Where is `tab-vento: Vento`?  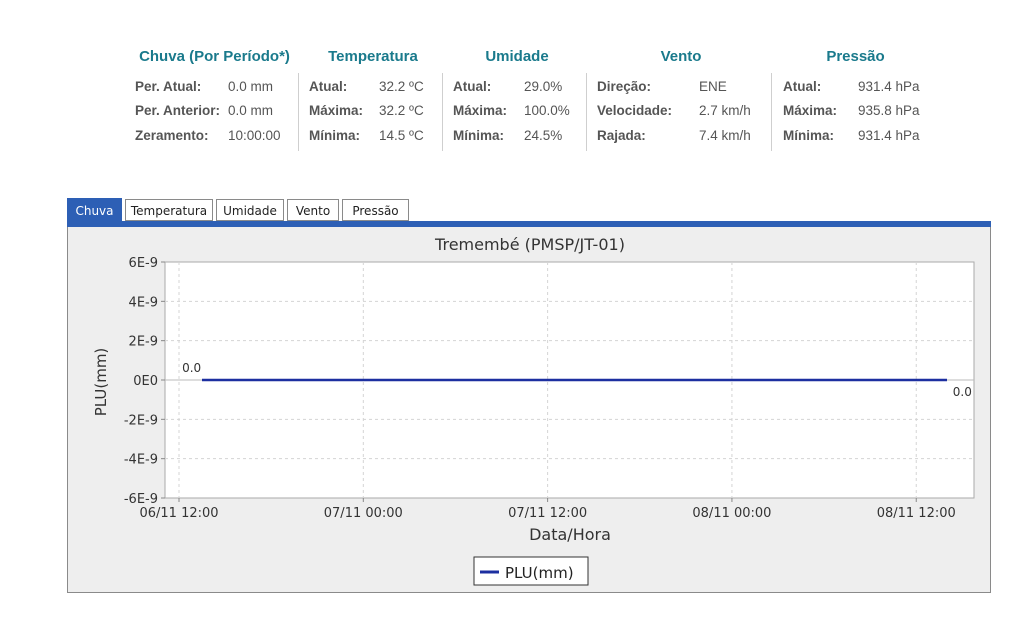 tab-vento: Vento is located at coordinates (313, 210).